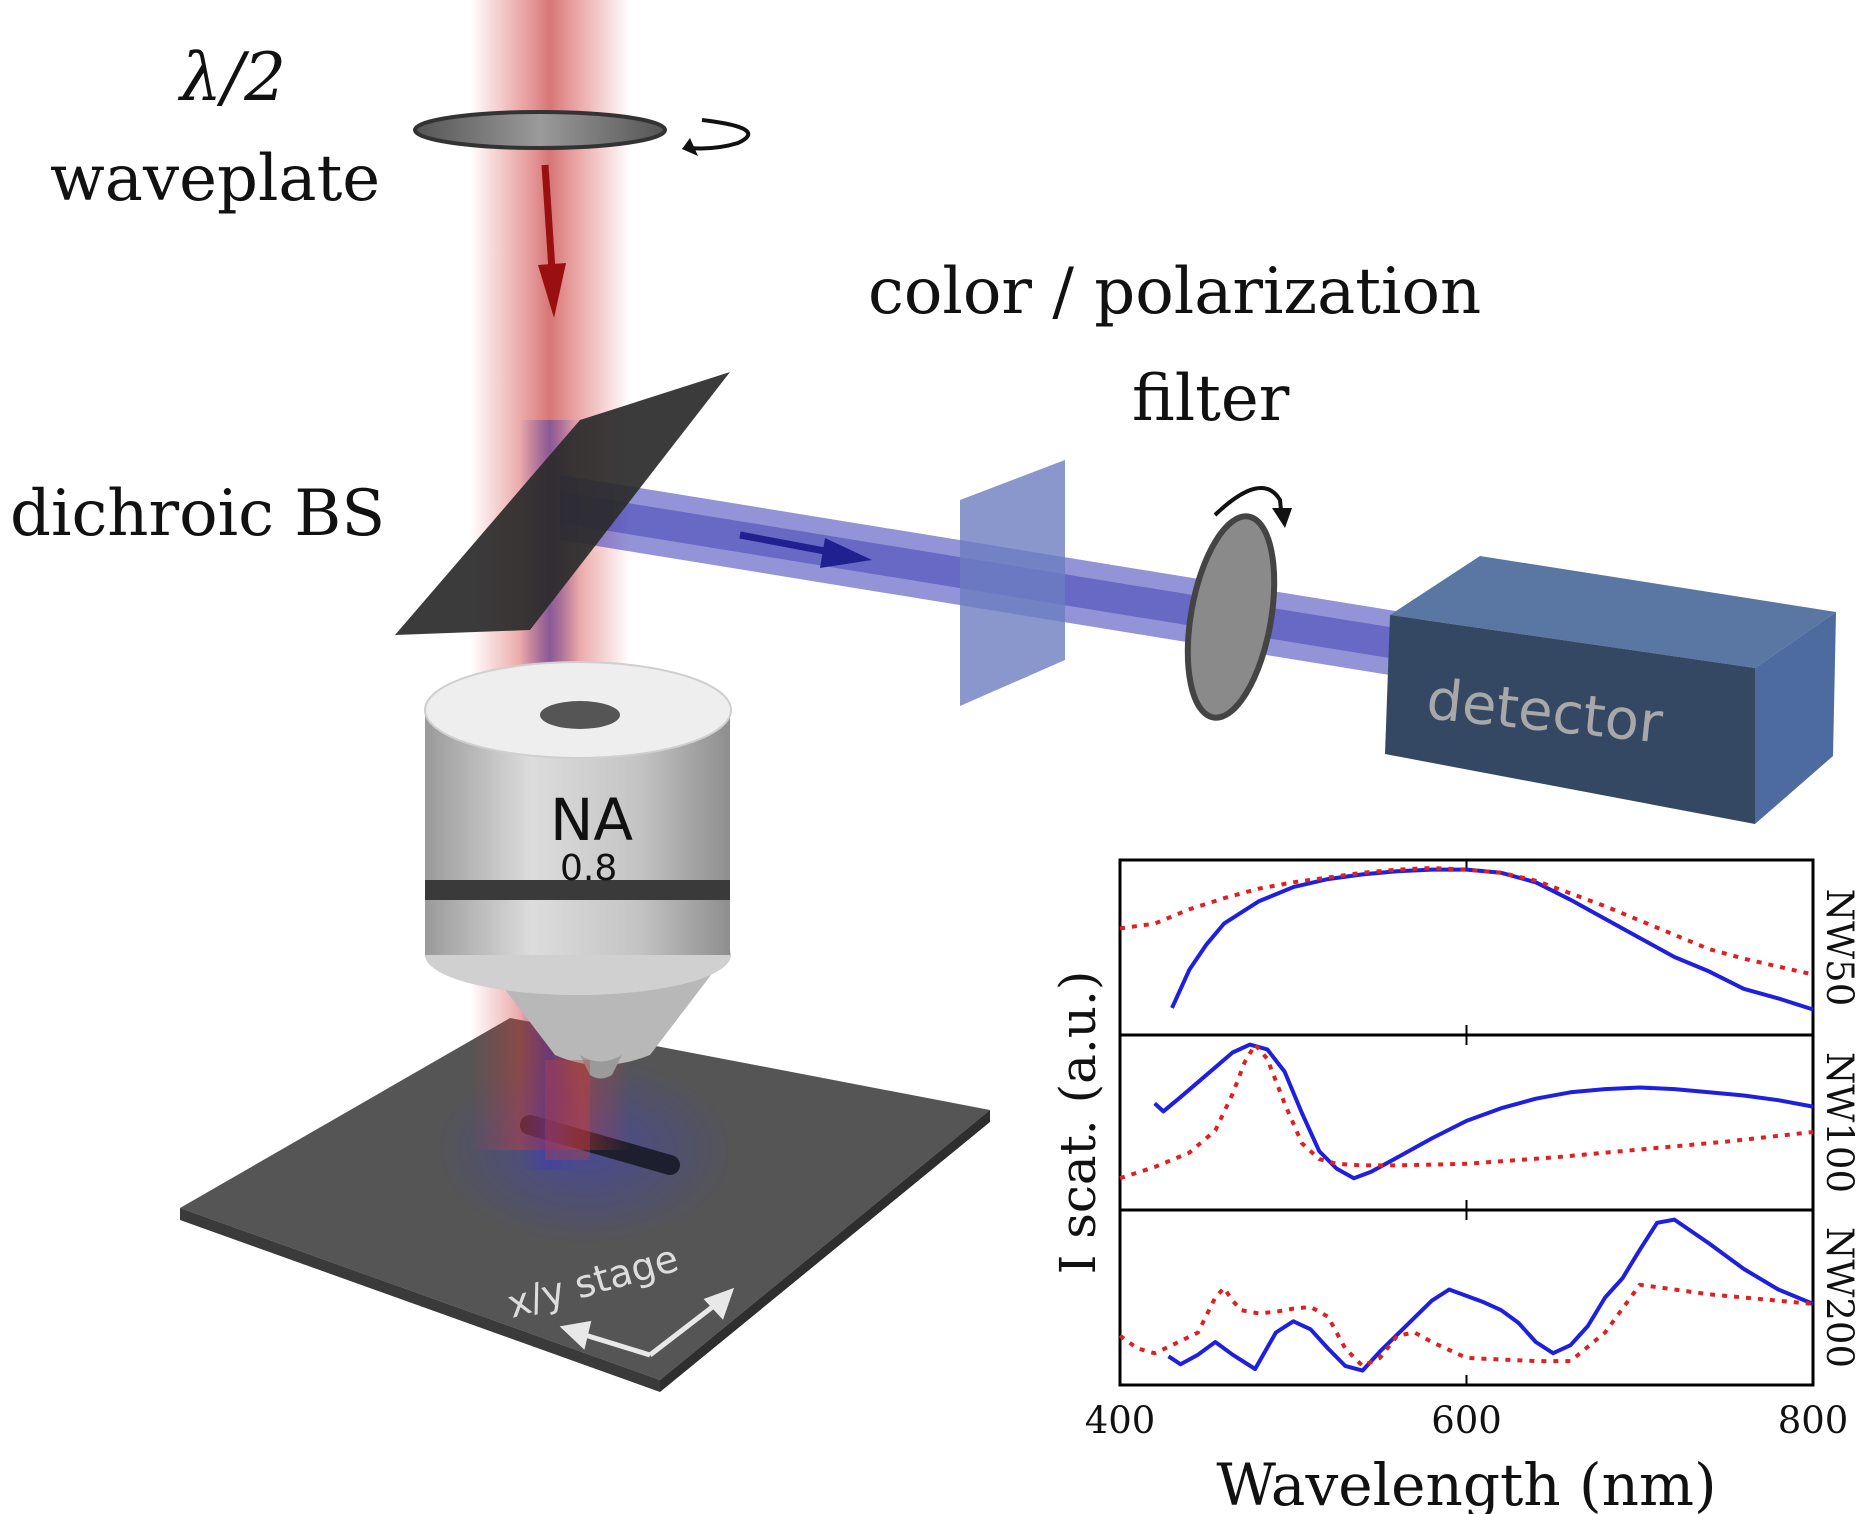 The image size is (1868, 1514). Describe the element at coordinates (1078, 1123) in the screenshot. I see `y-axis-label: I scat. (a.u.)` at that location.